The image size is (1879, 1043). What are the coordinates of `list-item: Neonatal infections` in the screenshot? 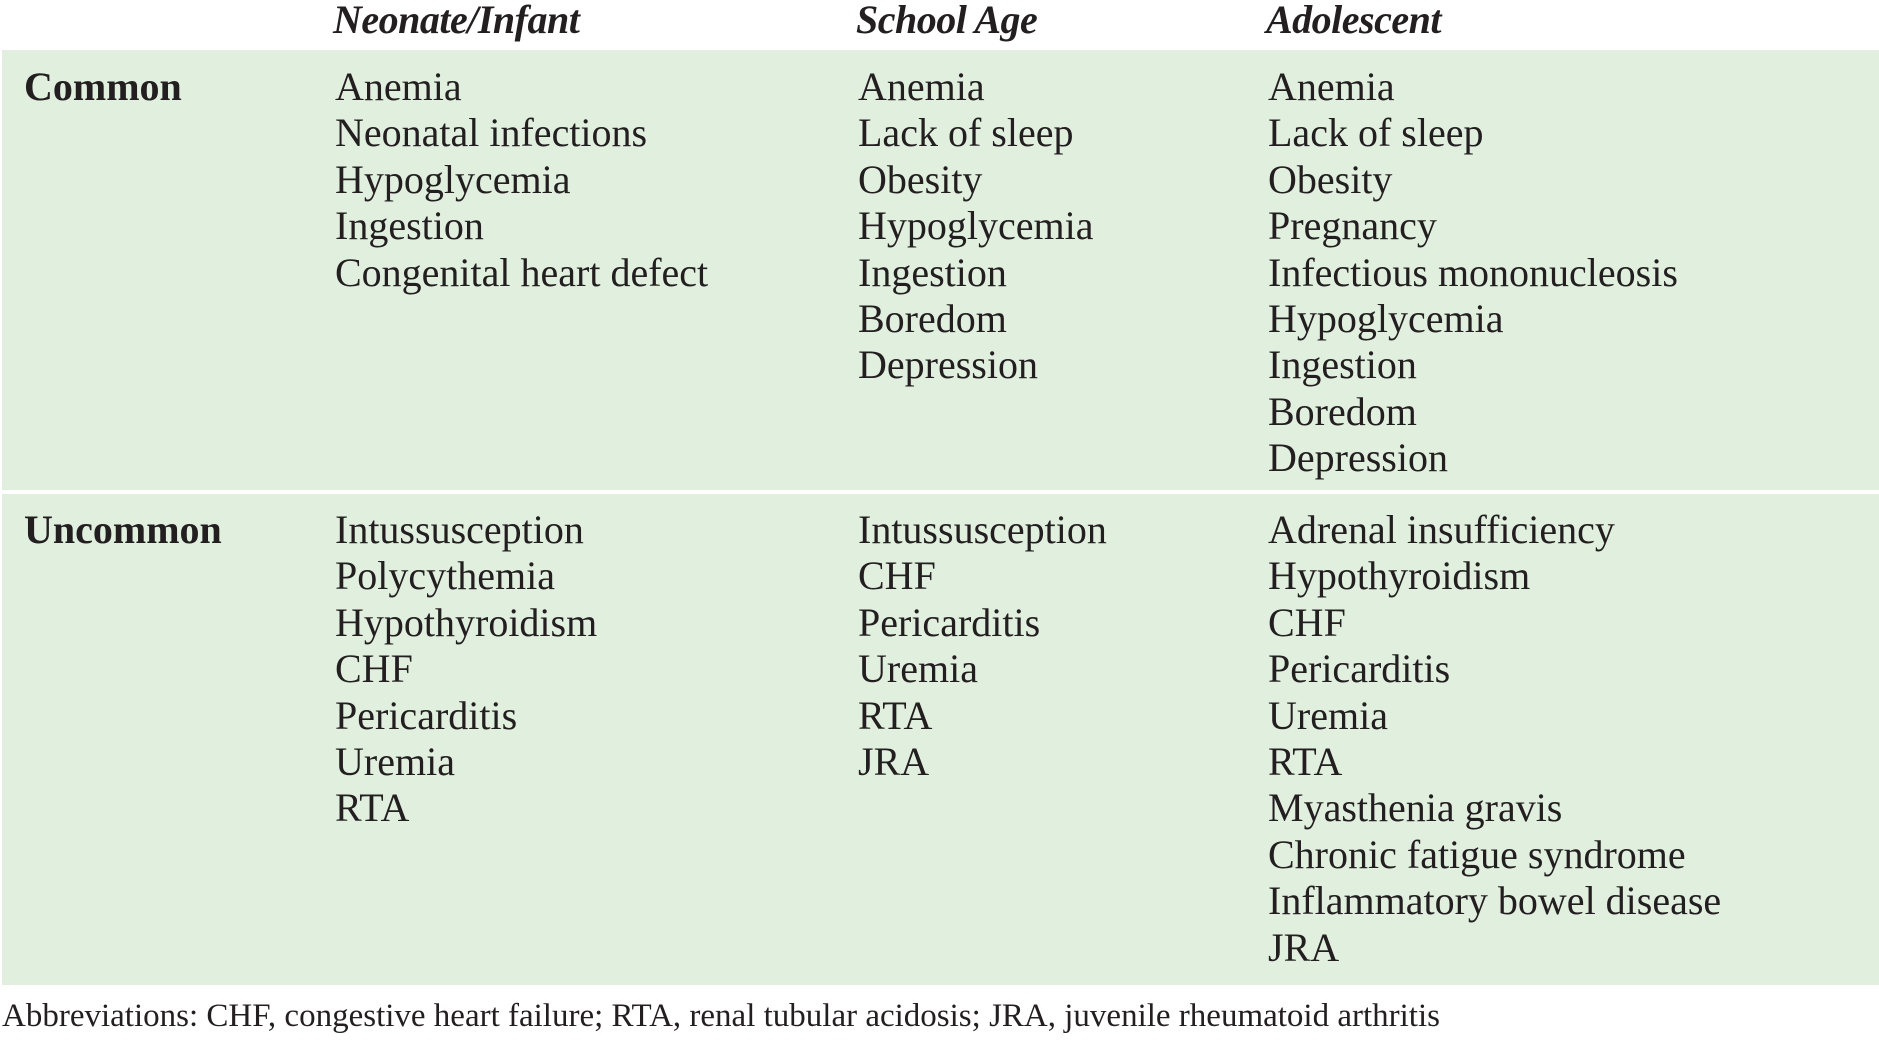 It's located at (491, 133).